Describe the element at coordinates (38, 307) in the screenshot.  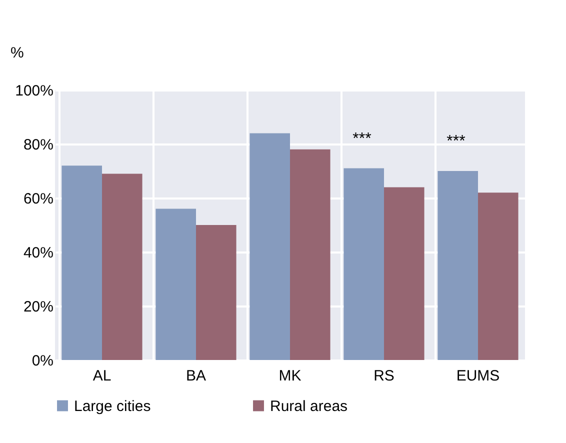
I see `y-tick-label: 20%` at that location.